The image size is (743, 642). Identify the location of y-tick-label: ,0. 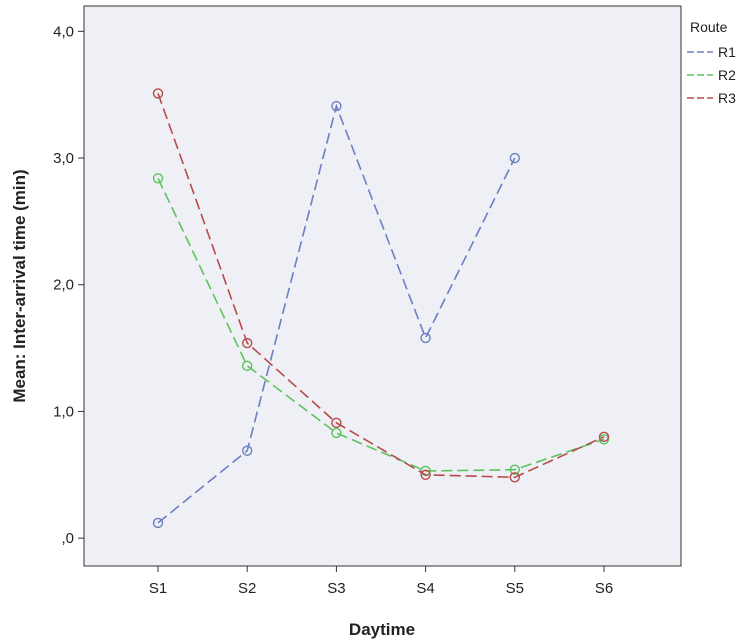
(67, 538).